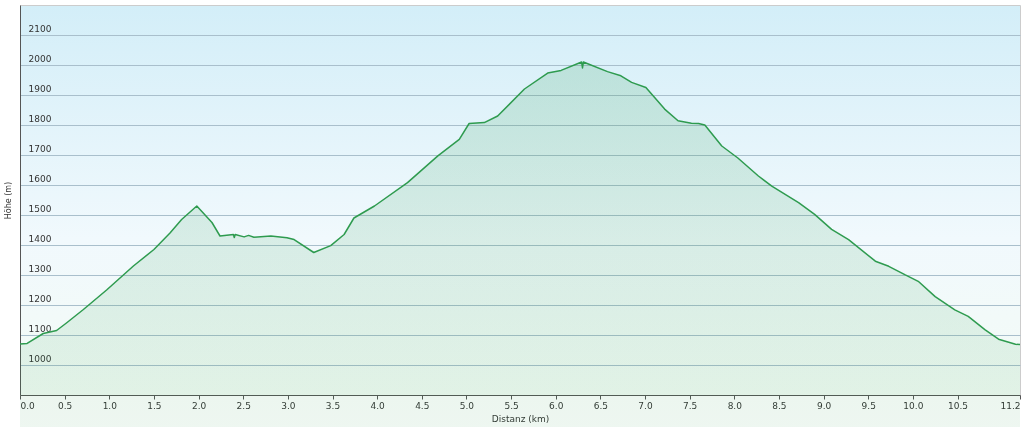 Image resolution: width=1024 pixels, height=427 pixels. What do you see at coordinates (40, 238) in the screenshot?
I see `y-tick-label: 1400` at bounding box center [40, 238].